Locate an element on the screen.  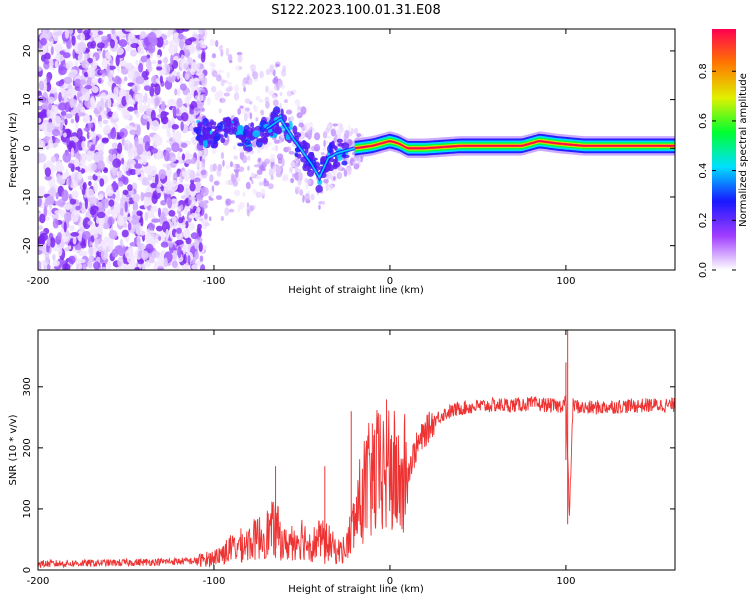
snr-x-tick-label: -200 is located at coordinates (38, 581).